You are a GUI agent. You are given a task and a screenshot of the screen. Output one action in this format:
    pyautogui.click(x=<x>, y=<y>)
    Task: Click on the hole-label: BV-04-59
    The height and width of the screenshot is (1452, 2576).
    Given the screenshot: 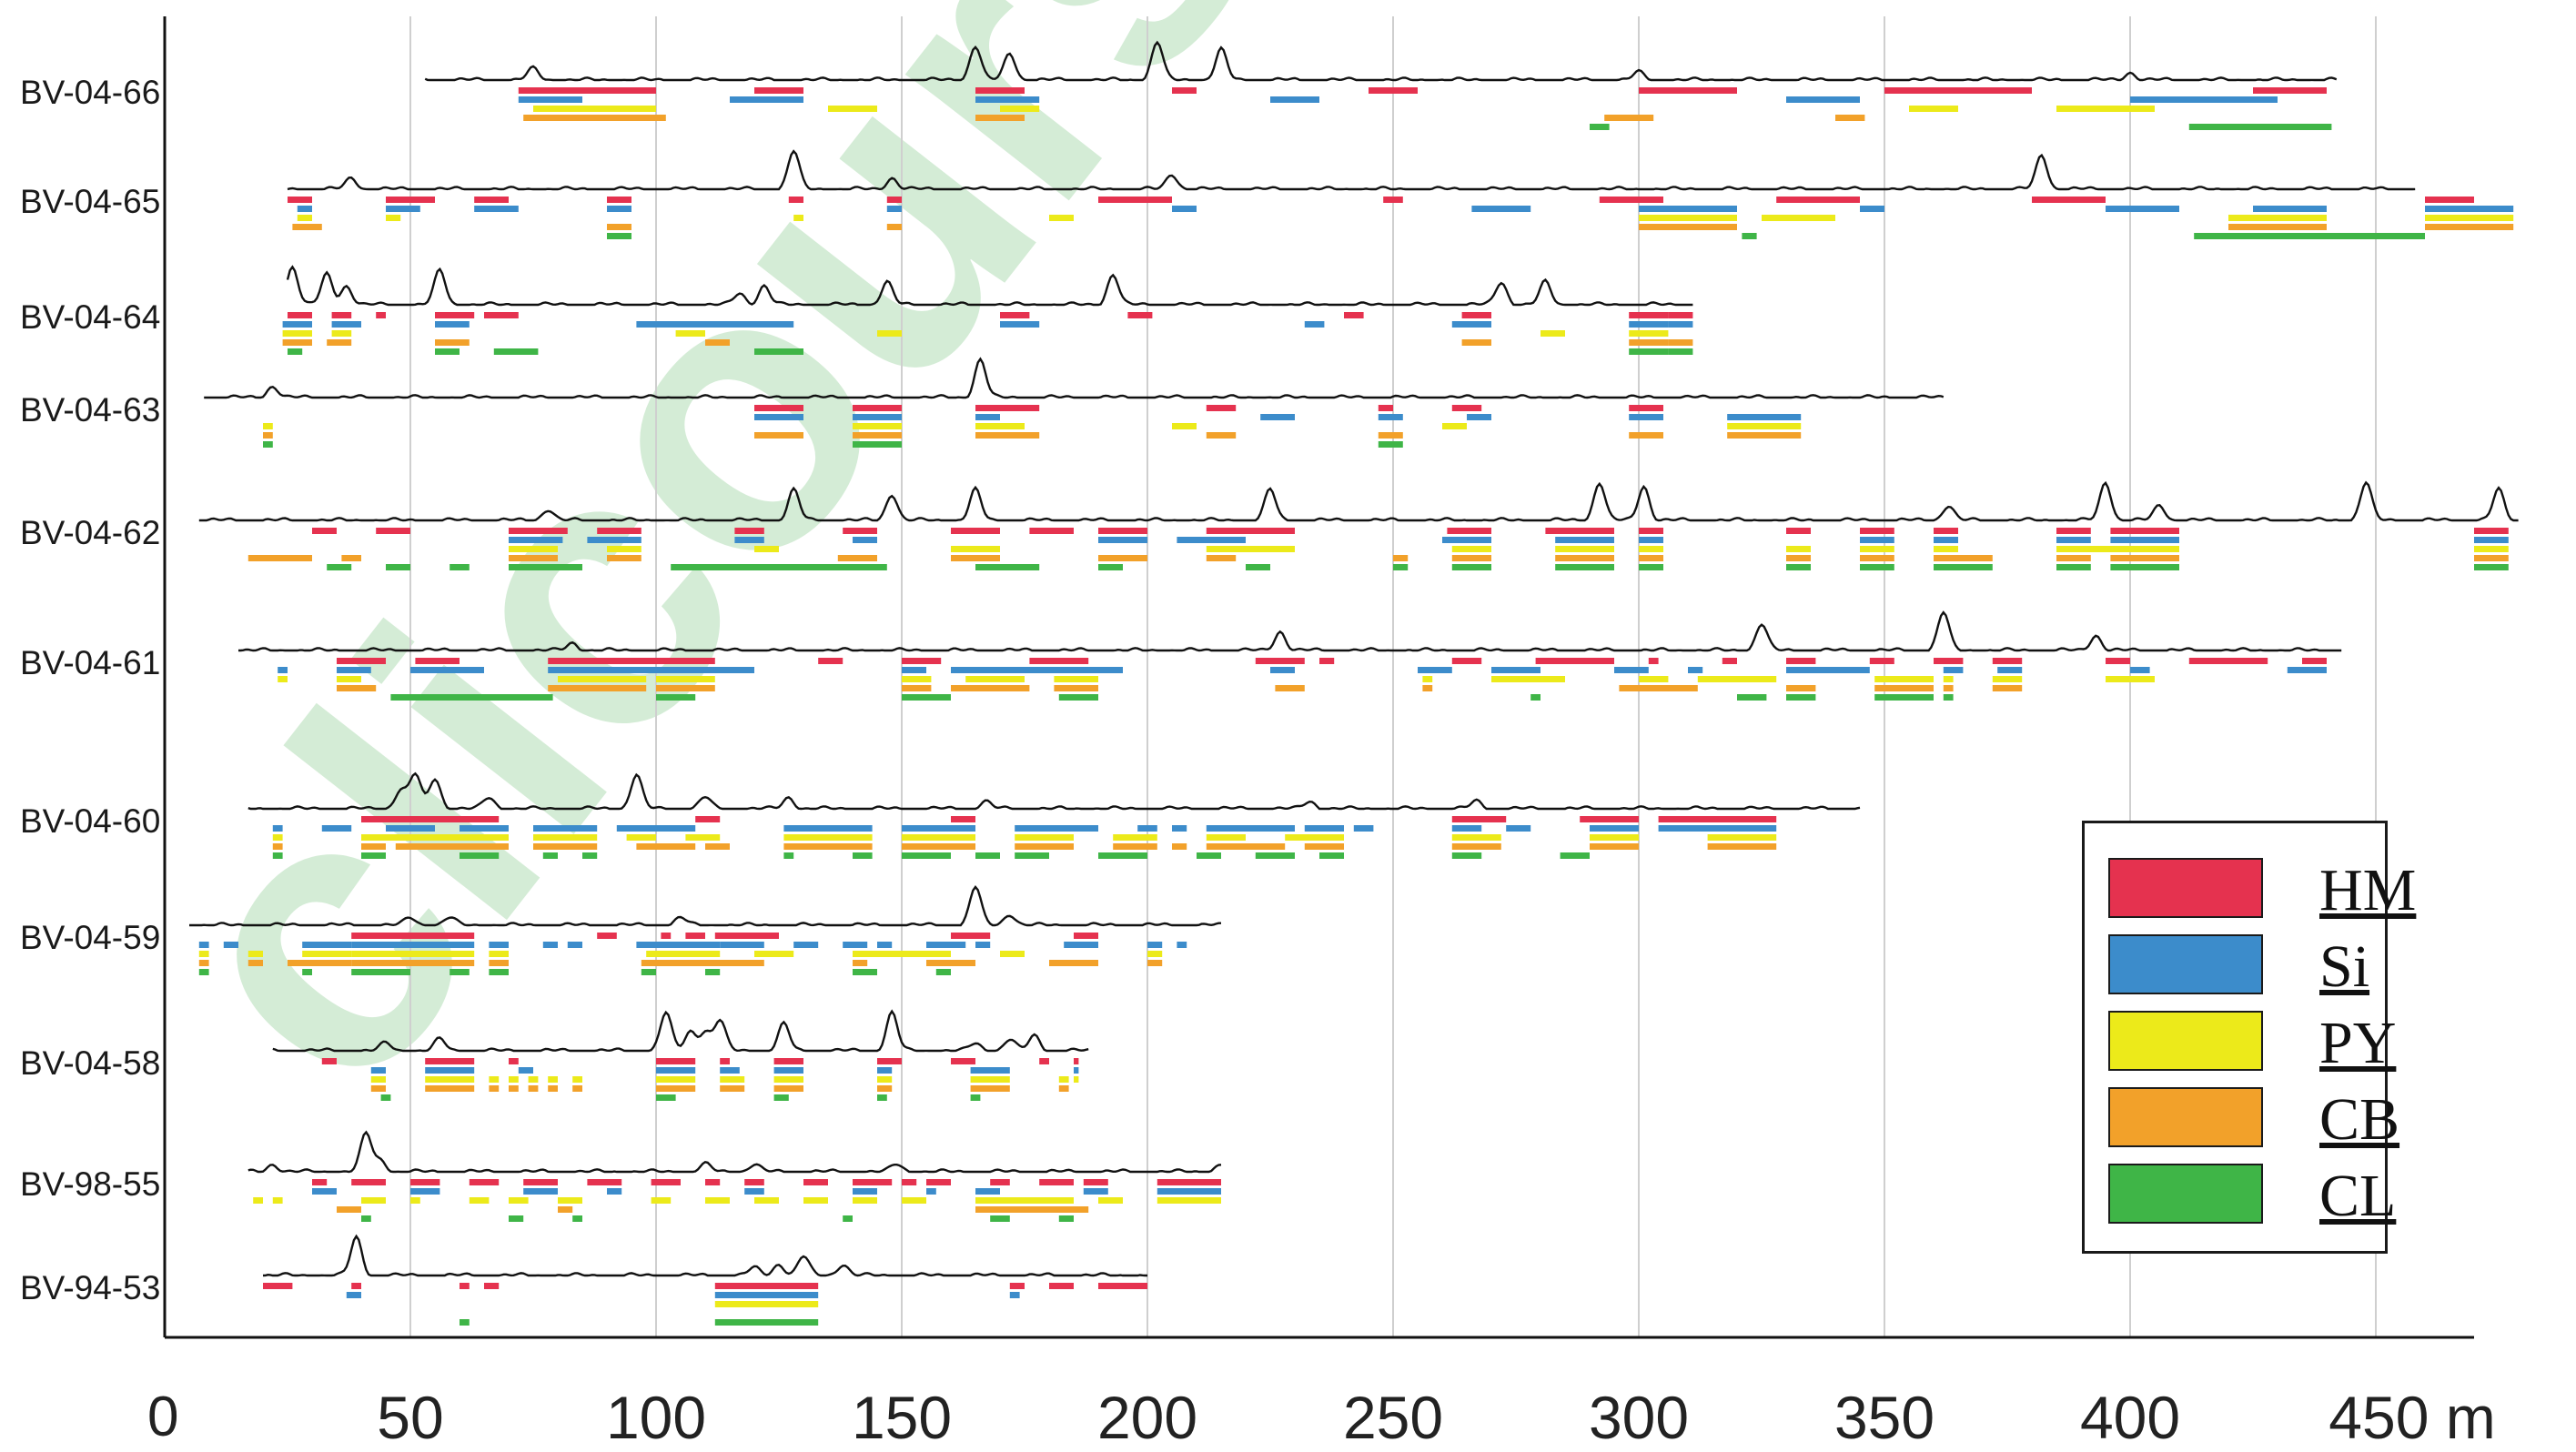 What is the action you would take?
    pyautogui.click(x=90, y=937)
    